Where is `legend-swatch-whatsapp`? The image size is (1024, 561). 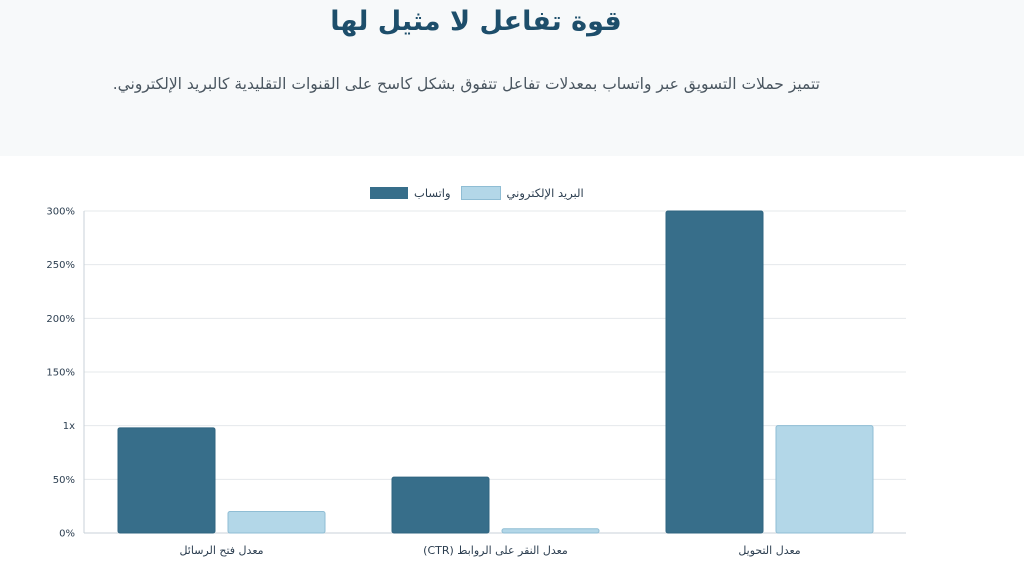
legend-swatch-whatsapp is located at coordinates (389, 193).